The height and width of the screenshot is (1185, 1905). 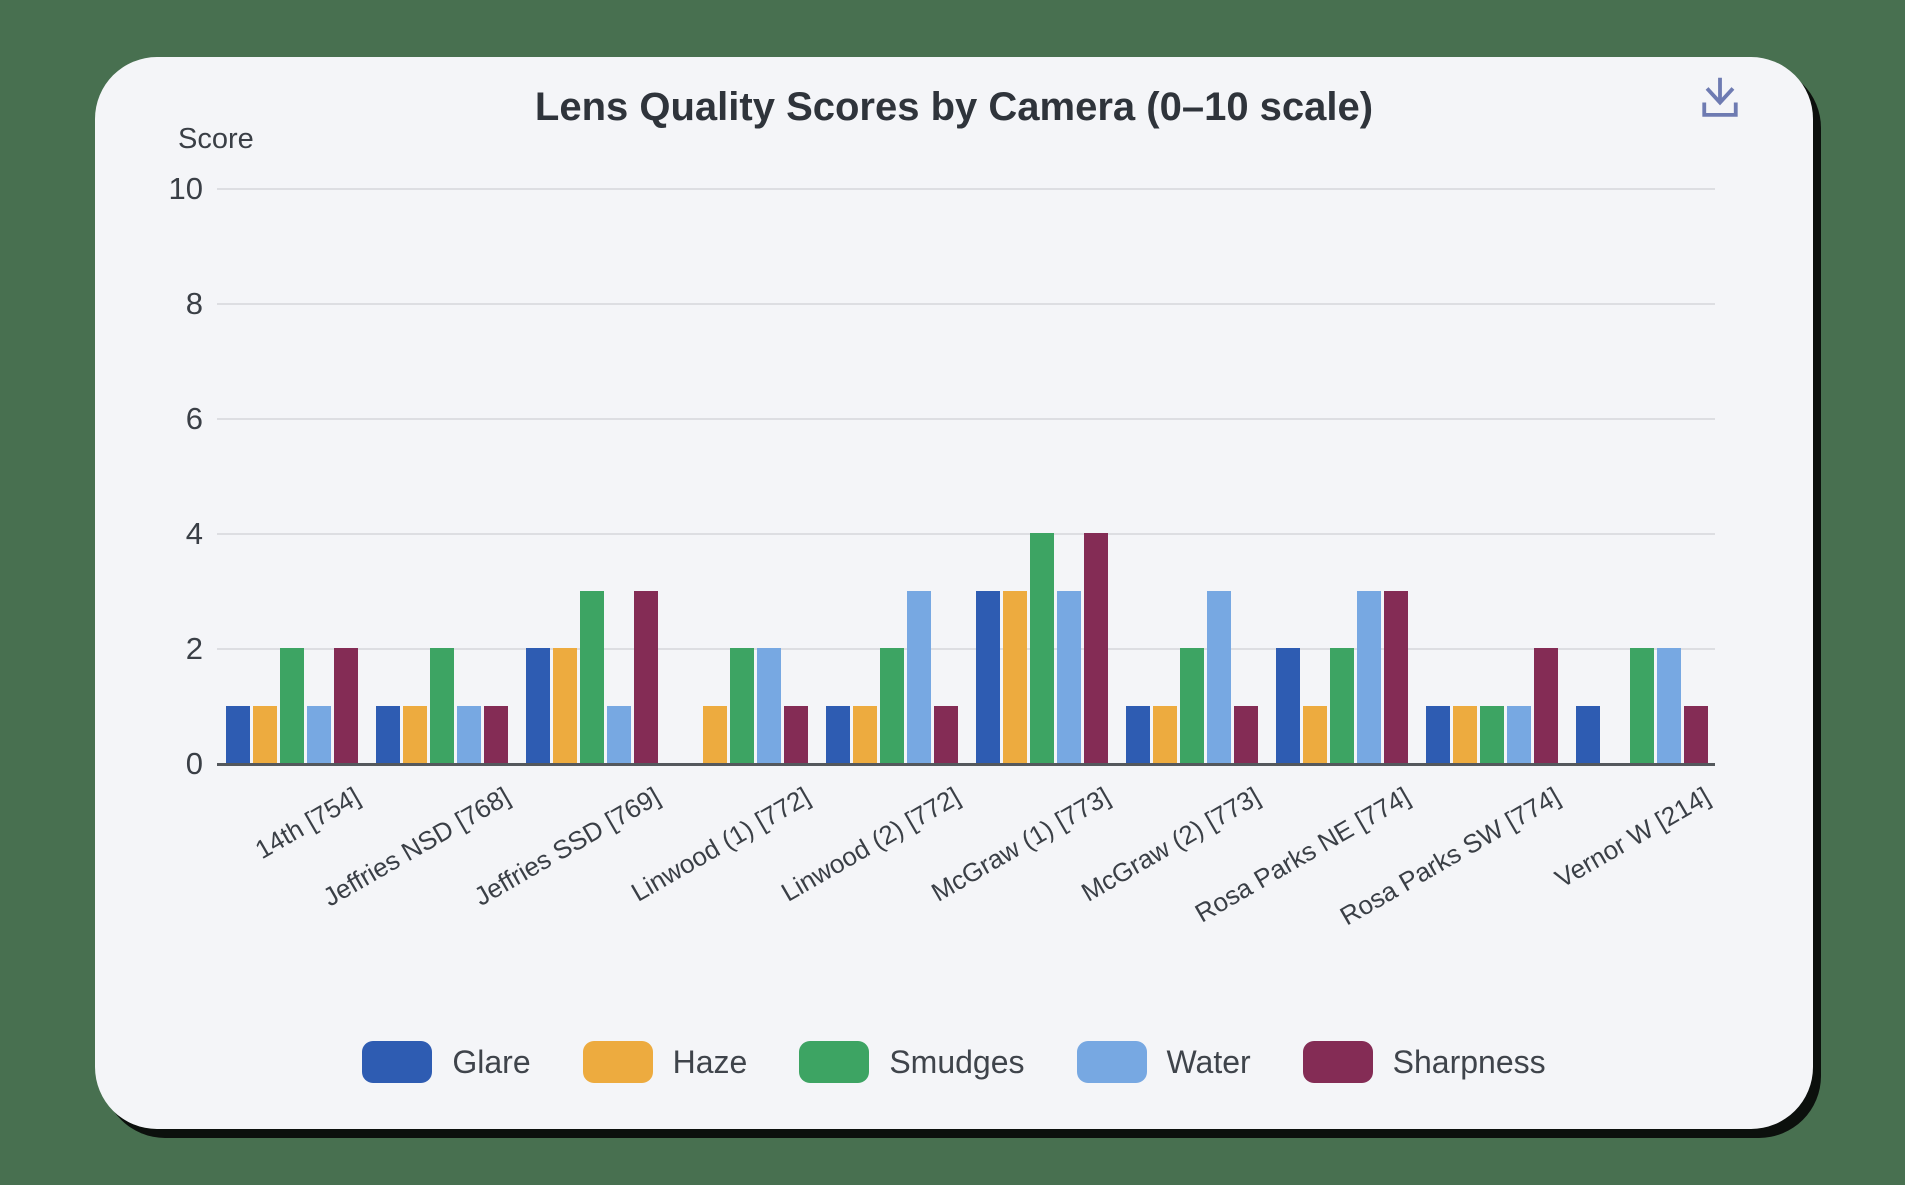 What do you see at coordinates (194, 418) in the screenshot?
I see `y-axis-tick-label: 6` at bounding box center [194, 418].